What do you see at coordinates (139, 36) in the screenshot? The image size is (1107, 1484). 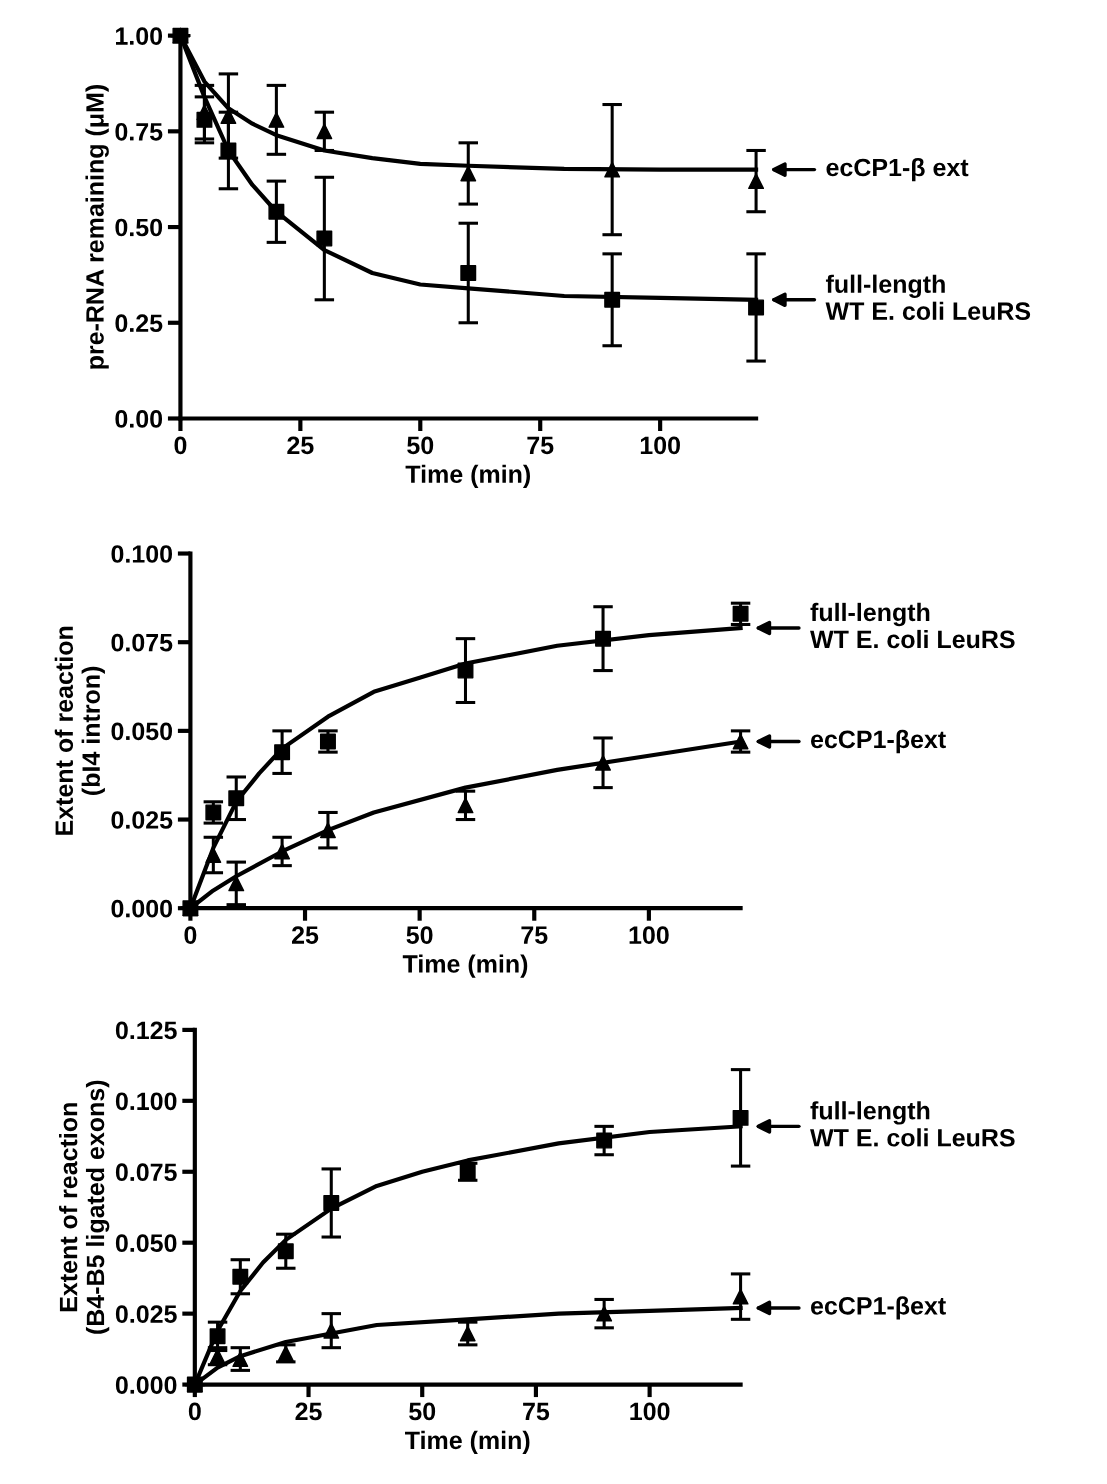 I see `y-tick-label: 1.00` at bounding box center [139, 36].